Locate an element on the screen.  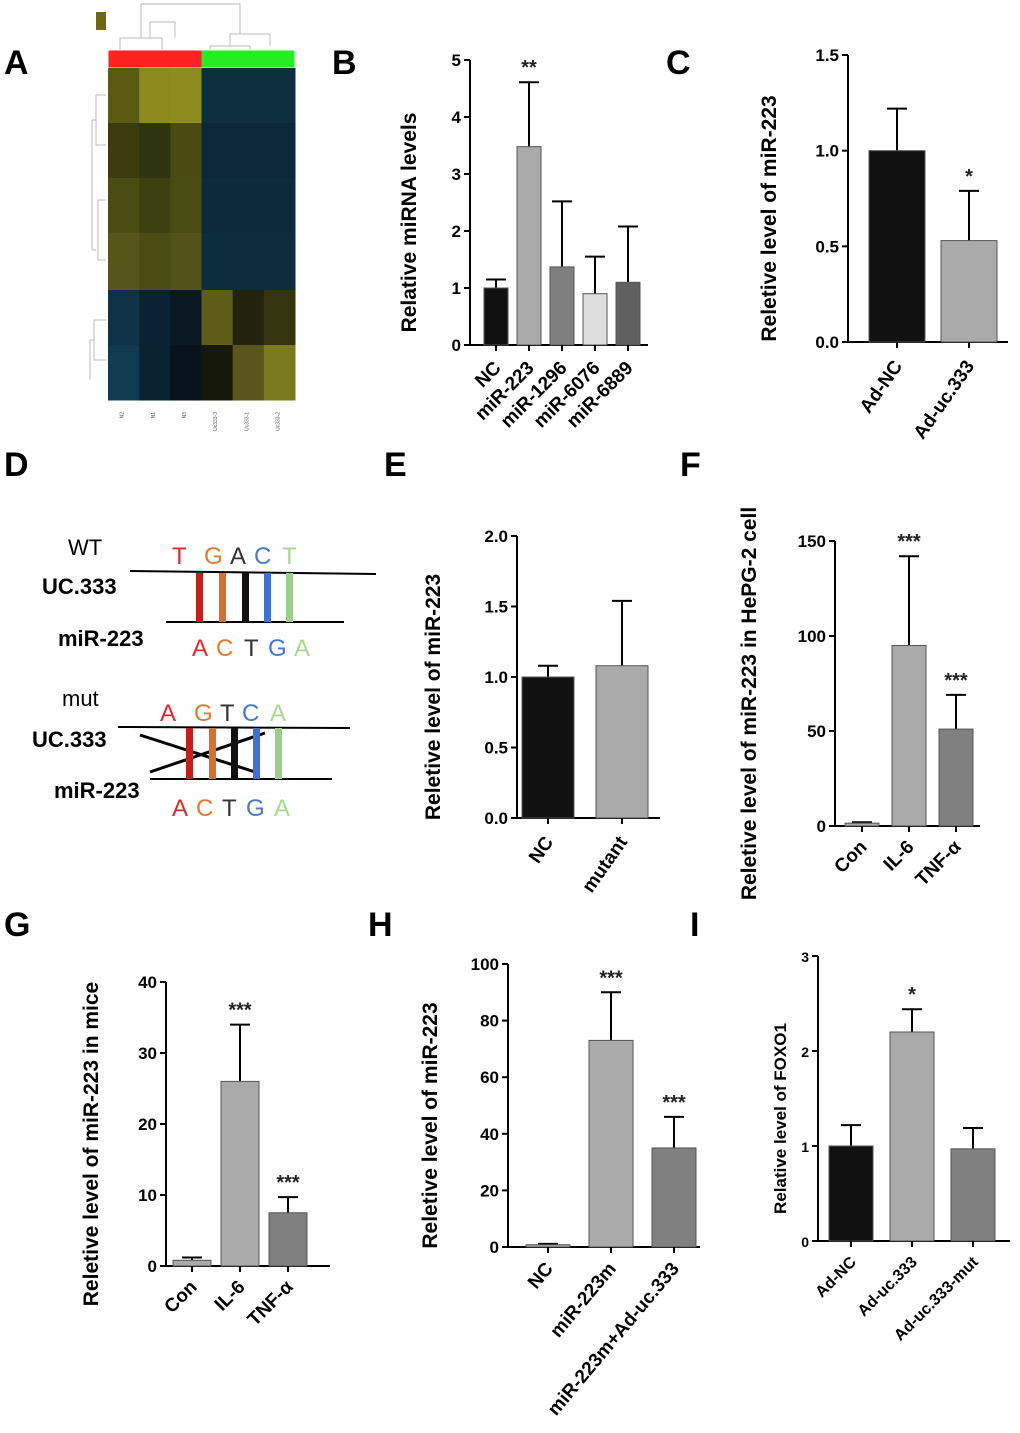
mut-bottom-base: G is located at coordinates (255, 808).